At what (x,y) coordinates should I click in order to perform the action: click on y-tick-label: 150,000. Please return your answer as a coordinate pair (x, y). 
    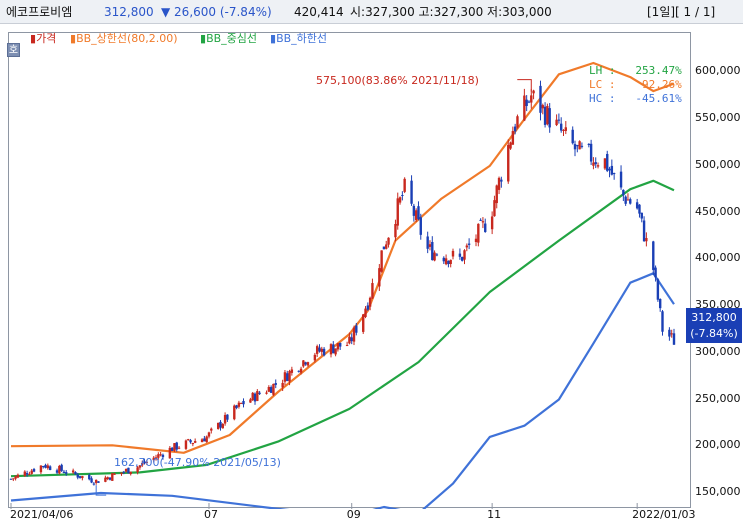
    Looking at the image, I should click on (718, 491).